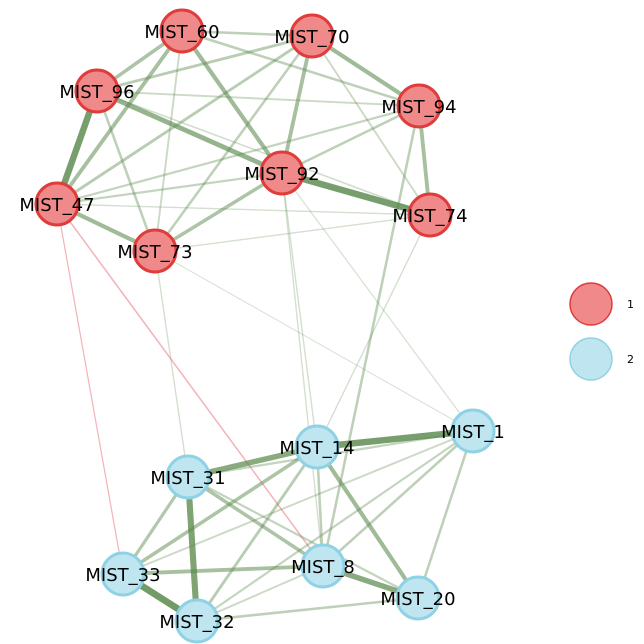 This screenshot has height=644, width=644. I want to click on node-label-mist-47: MIST_47, so click(56, 205).